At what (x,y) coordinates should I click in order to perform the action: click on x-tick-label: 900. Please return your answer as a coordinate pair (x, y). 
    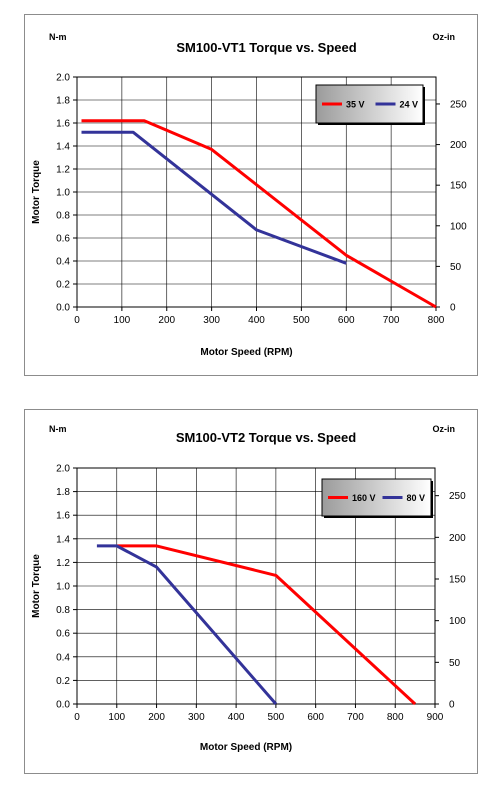
    Looking at the image, I should click on (435, 717).